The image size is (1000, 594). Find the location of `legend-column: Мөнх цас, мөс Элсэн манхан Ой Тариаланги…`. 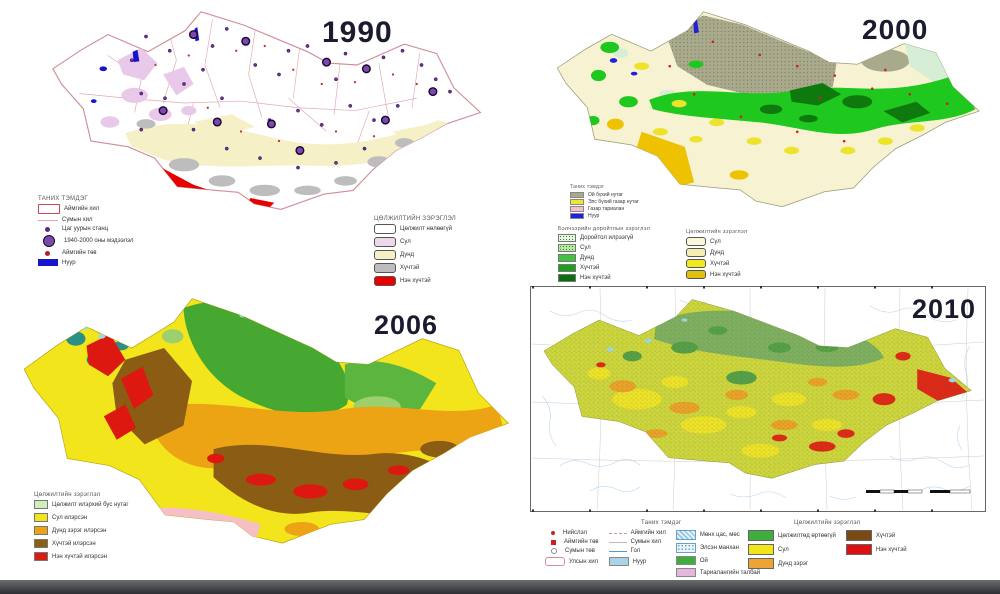

legend-column: Мөнх цас, мөс Элсэн манхан Ой Тариаланги… is located at coordinates (718, 555).